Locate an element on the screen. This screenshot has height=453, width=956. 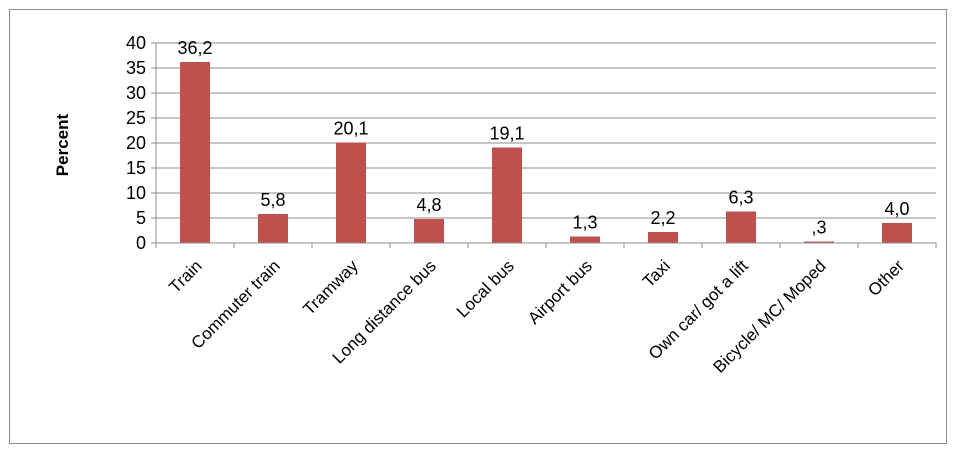
data-label: 2,2 is located at coordinates (662, 218).